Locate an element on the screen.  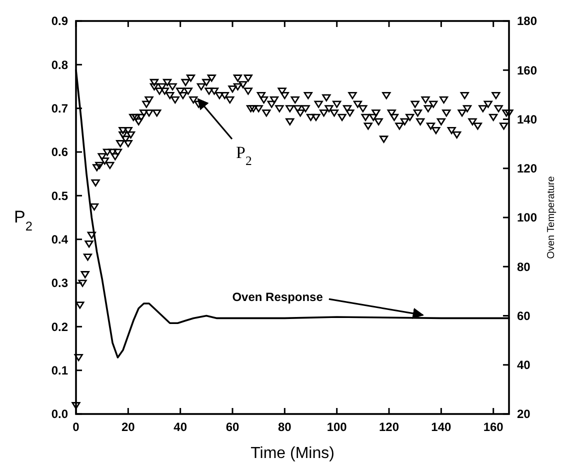
y-tick-label: 0.9 is located at coordinates (59, 21).